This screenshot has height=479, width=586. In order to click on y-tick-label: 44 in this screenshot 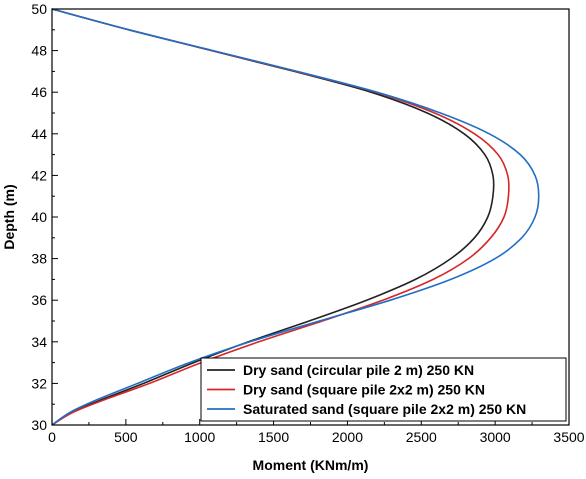, I will do `click(39, 134)`.